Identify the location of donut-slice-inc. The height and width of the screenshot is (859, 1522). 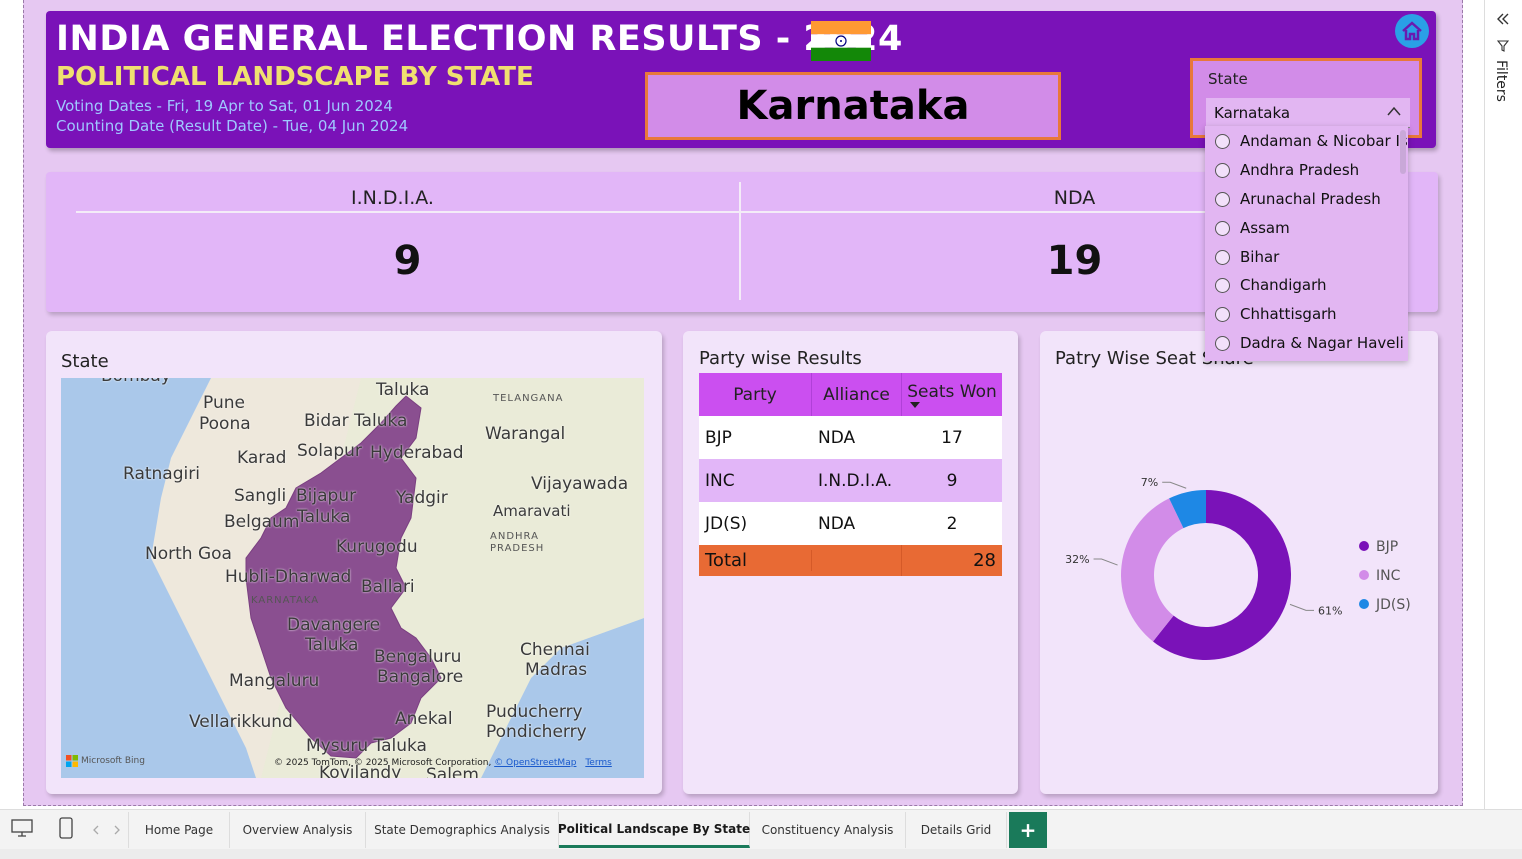
(1152, 570).